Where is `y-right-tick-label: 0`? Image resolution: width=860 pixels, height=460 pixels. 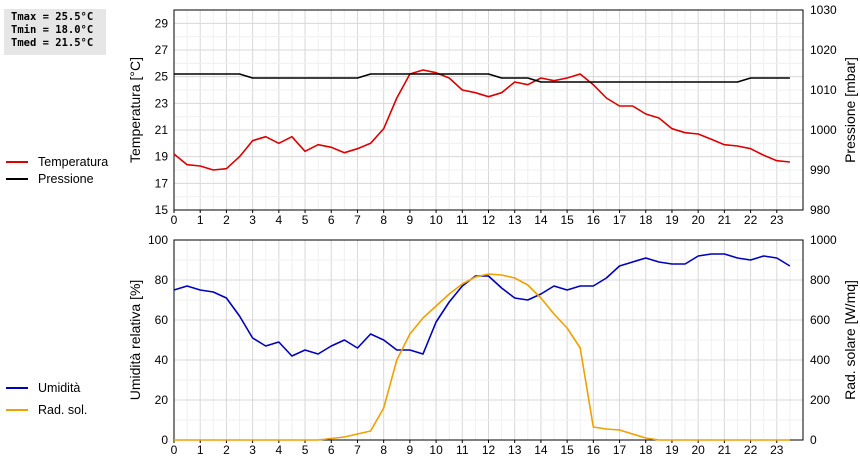
y-right-tick-label: 0 is located at coordinates (813, 440).